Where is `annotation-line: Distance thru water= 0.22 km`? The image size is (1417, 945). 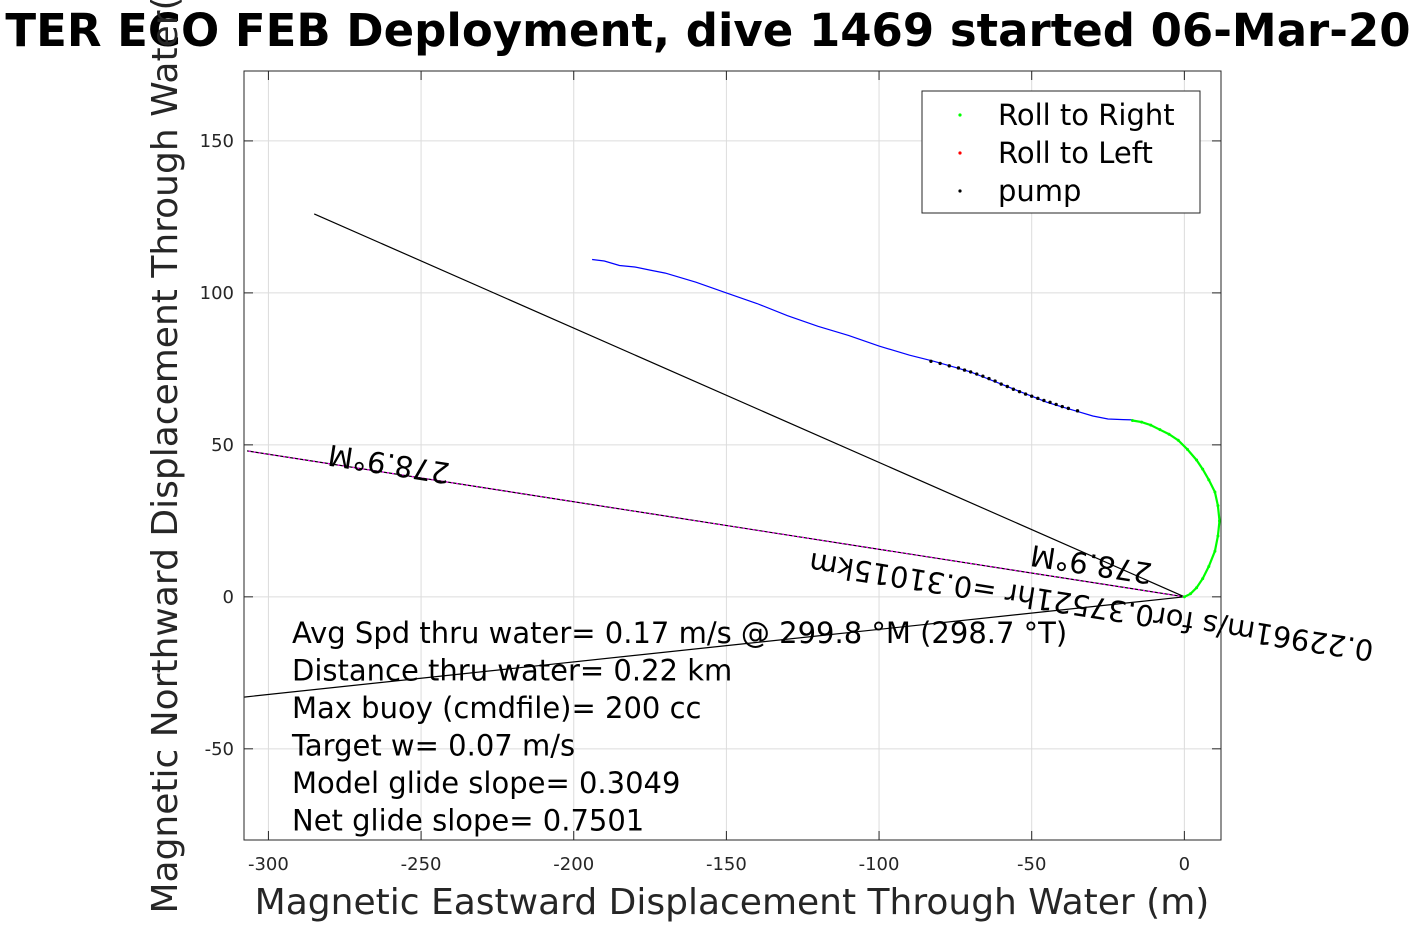
annotation-line: Distance thru water= 0.22 km is located at coordinates (512, 671).